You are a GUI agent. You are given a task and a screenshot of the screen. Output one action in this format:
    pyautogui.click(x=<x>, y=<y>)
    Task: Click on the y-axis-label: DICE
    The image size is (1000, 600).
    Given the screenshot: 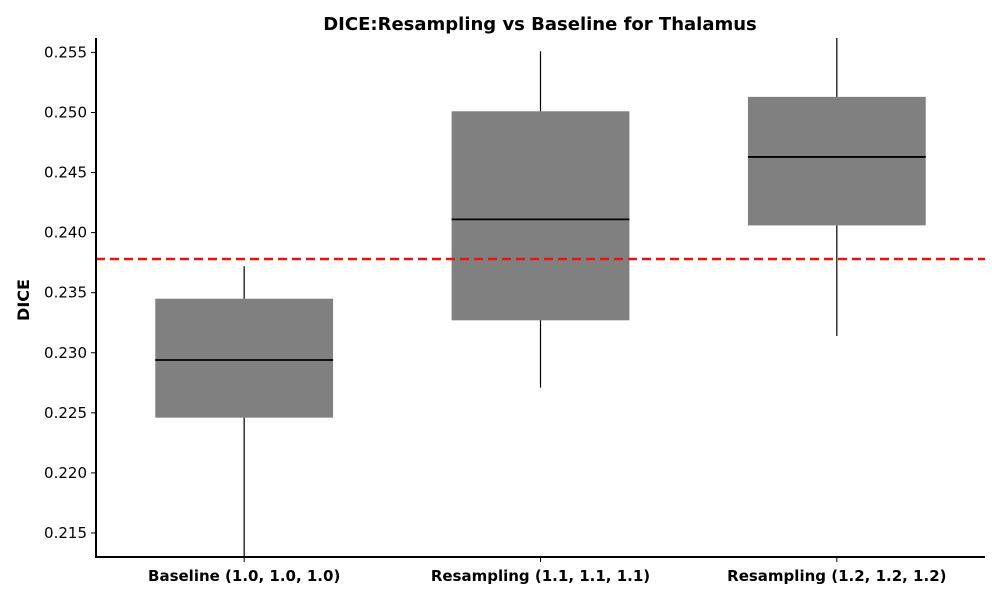 What is the action you would take?
    pyautogui.click(x=23, y=300)
    